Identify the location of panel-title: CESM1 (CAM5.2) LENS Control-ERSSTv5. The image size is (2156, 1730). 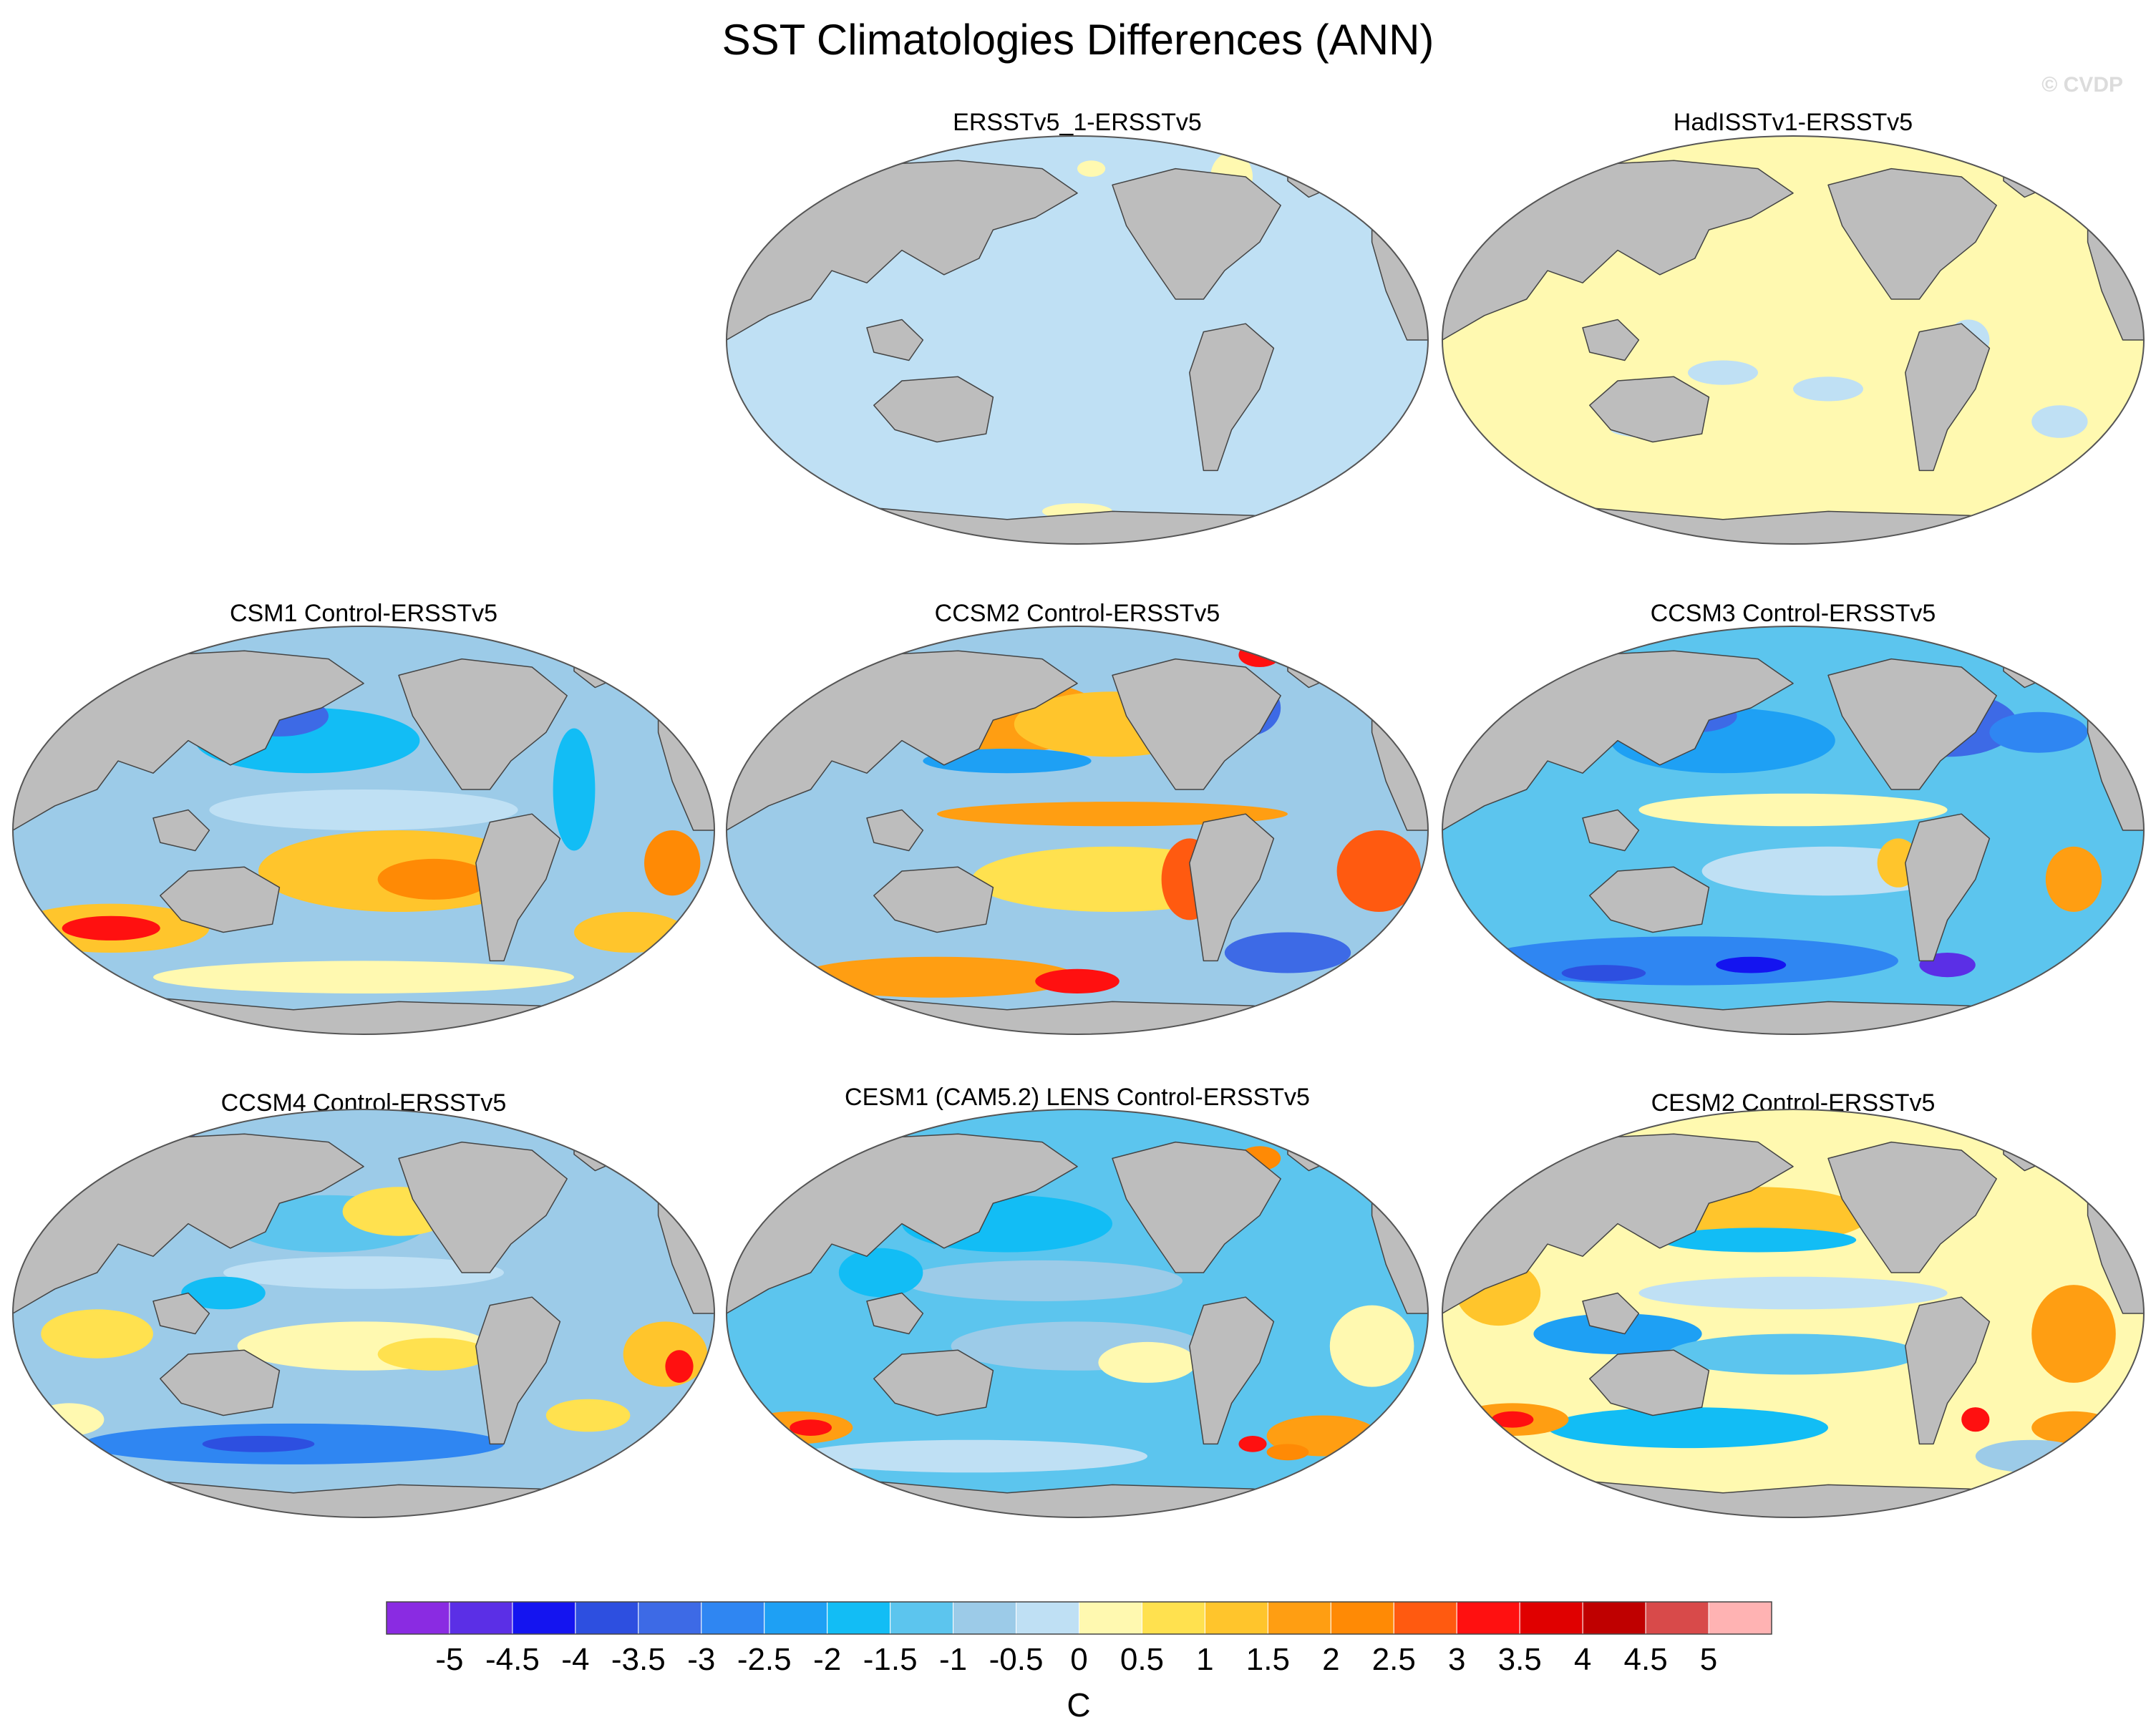
(1077, 1097).